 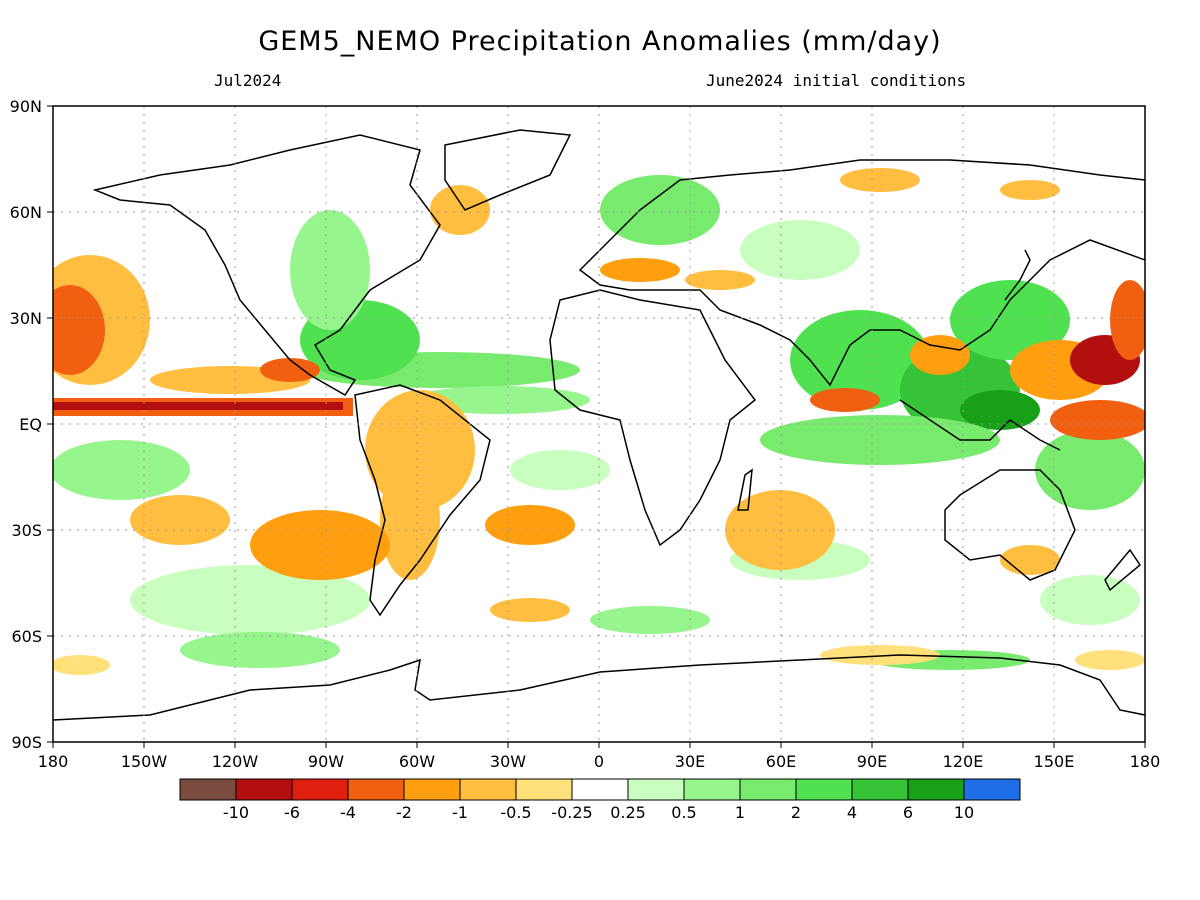 I want to click on lon-label: 30E, so click(x=690, y=761).